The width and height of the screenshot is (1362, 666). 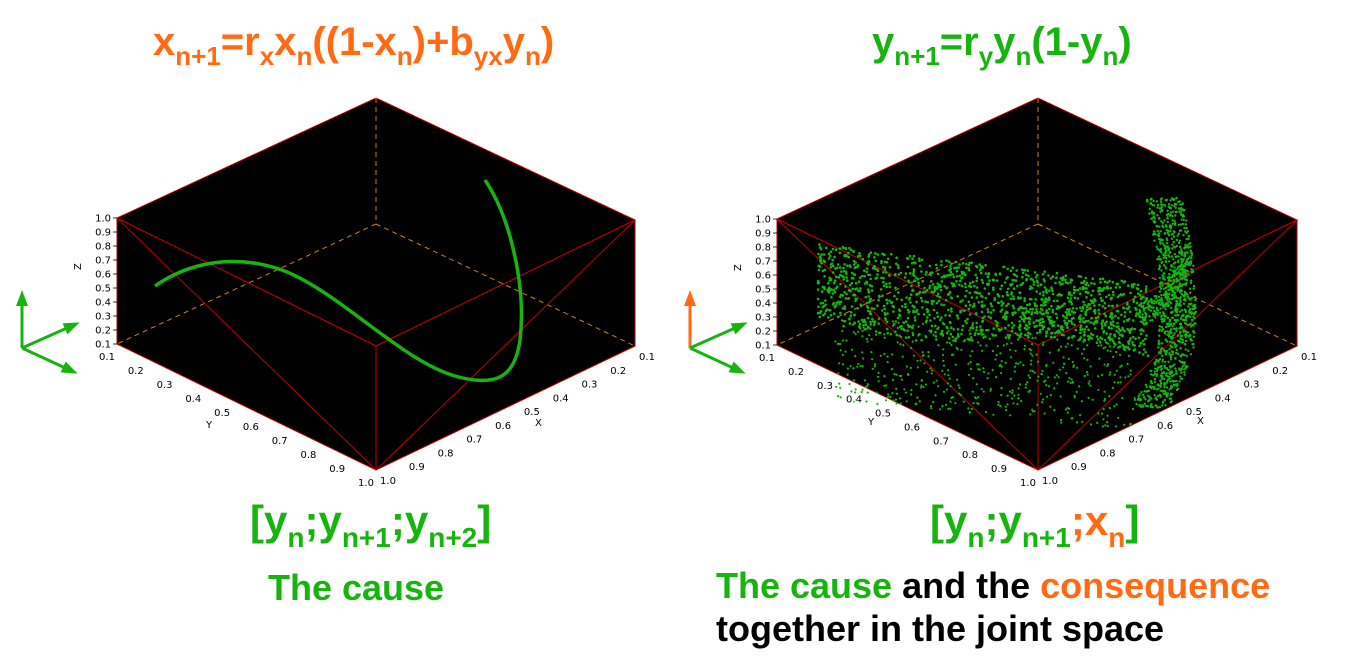 I want to click on right-y-tick-label: 1.0, so click(x=1028, y=483).